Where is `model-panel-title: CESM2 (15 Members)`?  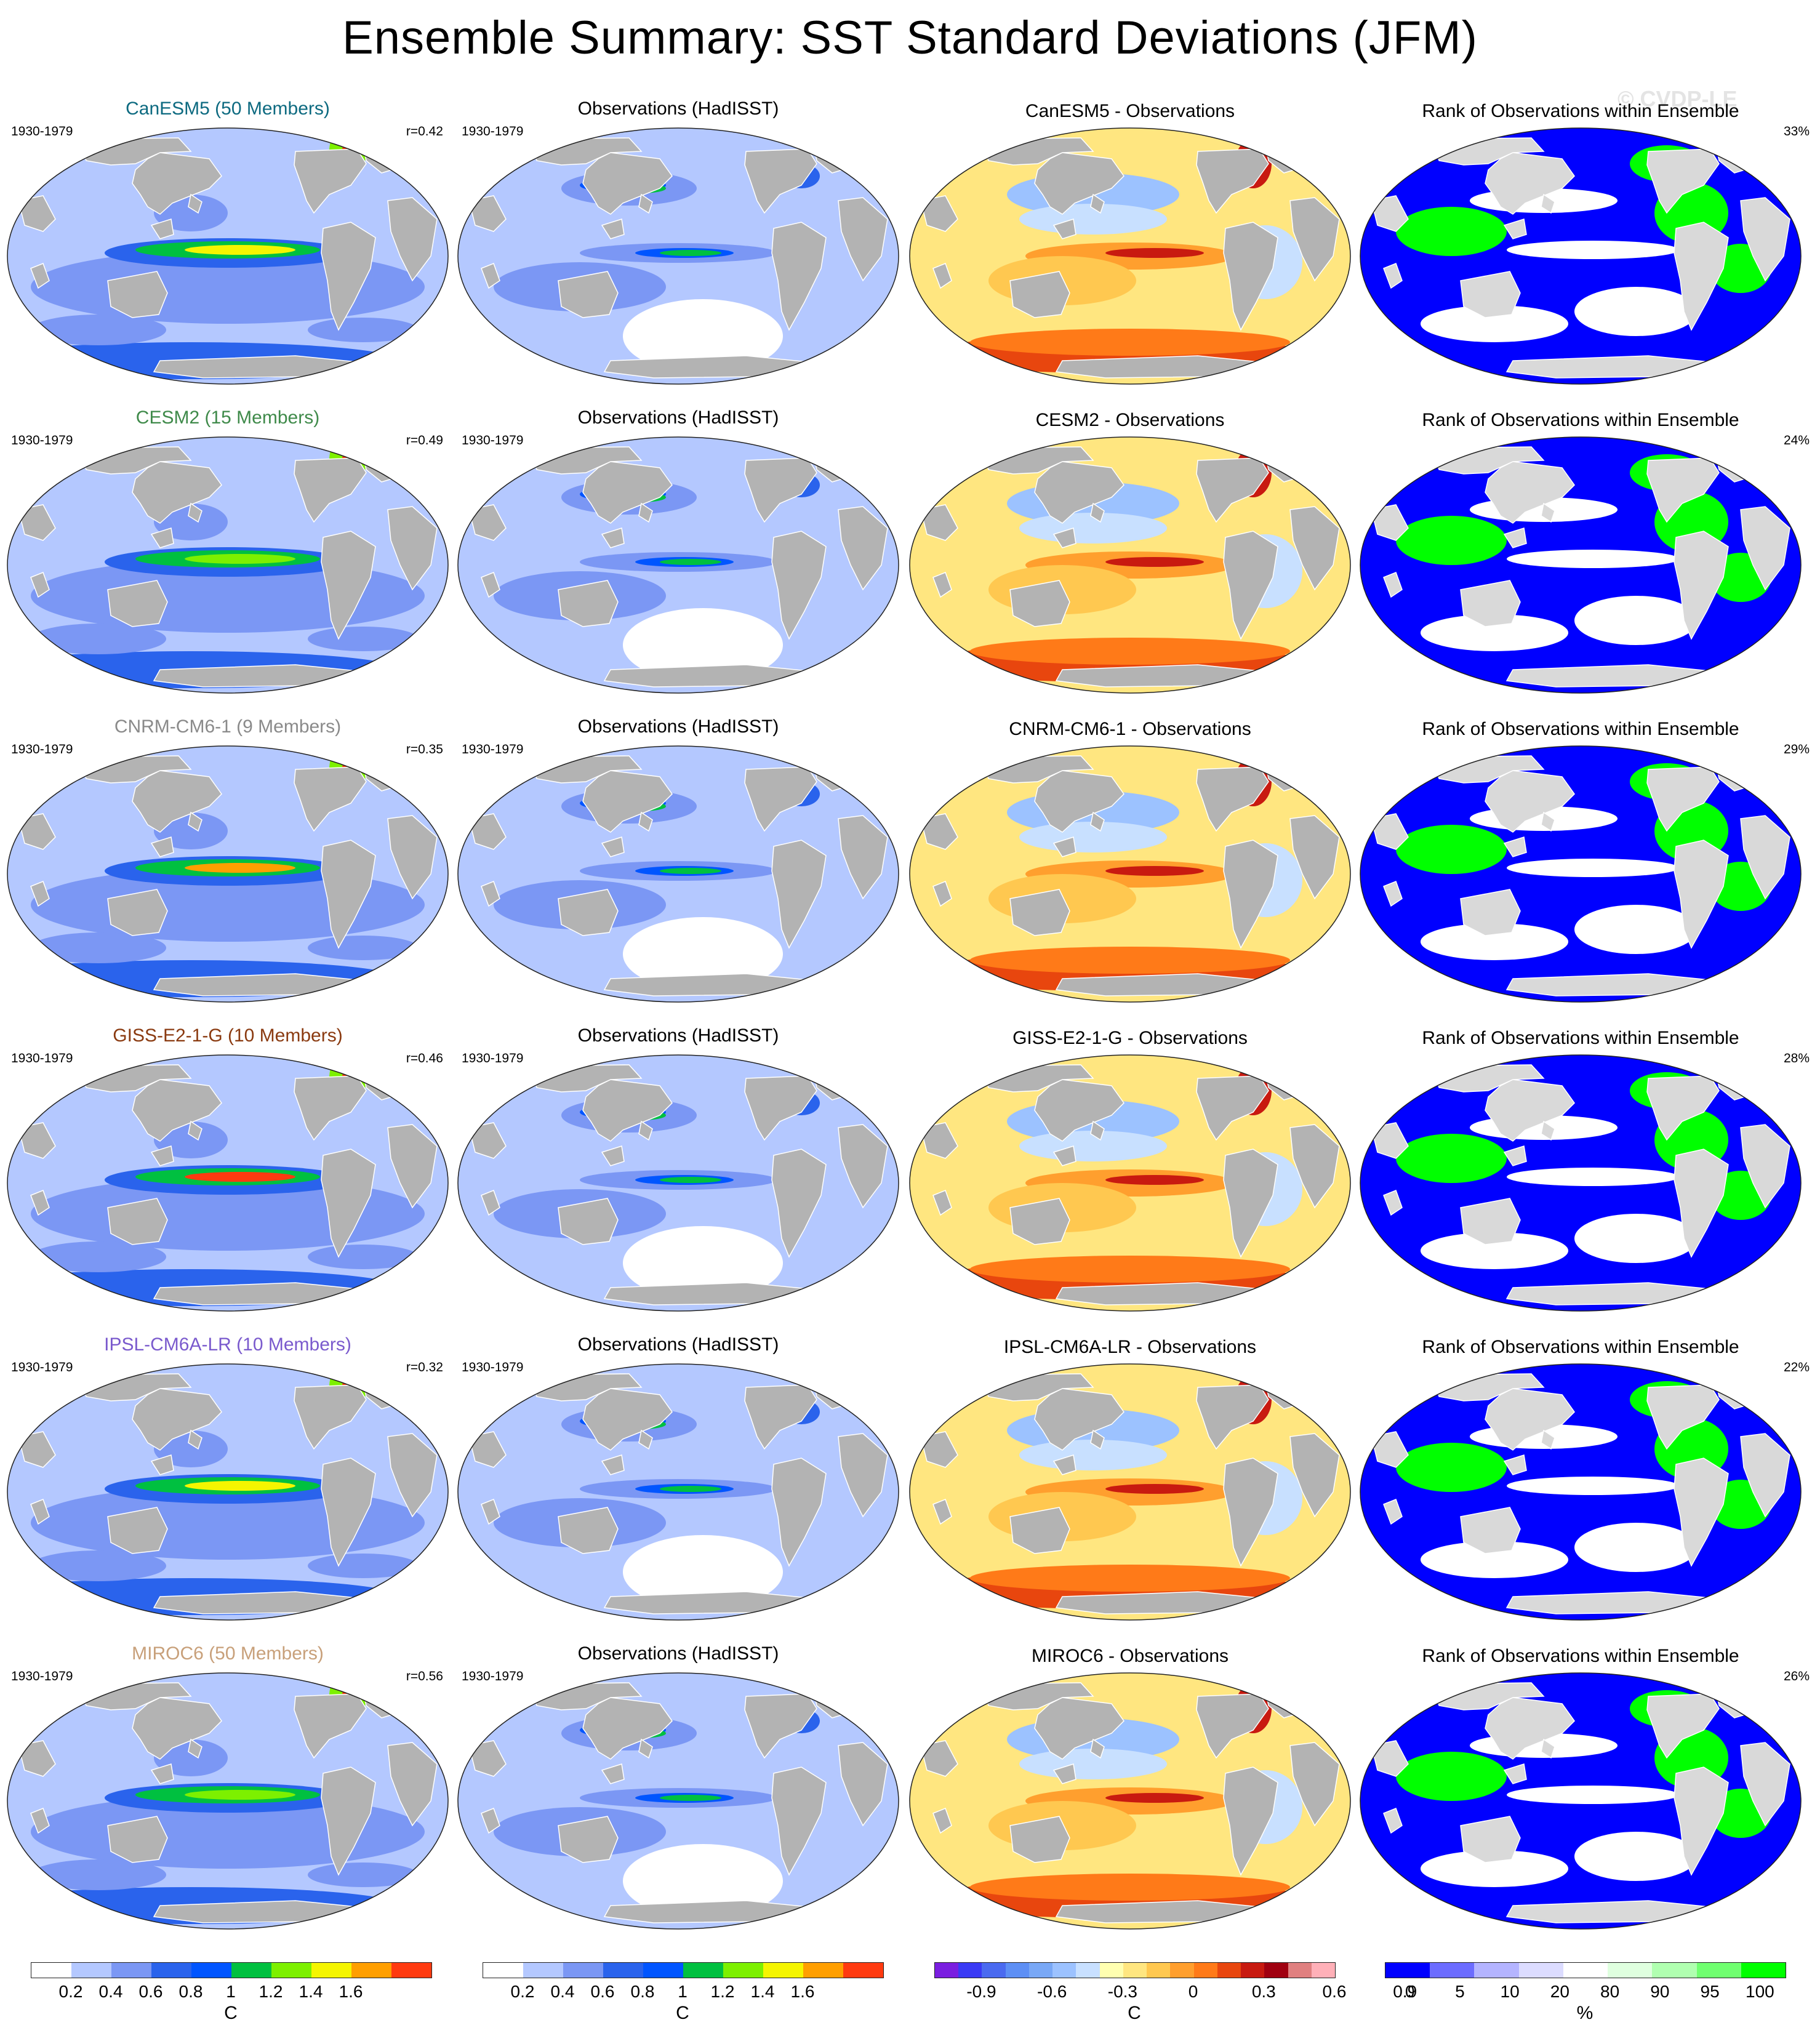
model-panel-title: CESM2 (15 Members) is located at coordinates (227, 418).